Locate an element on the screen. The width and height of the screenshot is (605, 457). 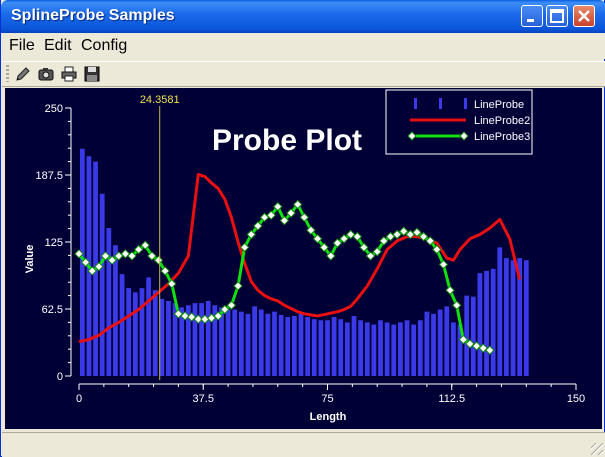
menu-file: File is located at coordinates (22, 45).